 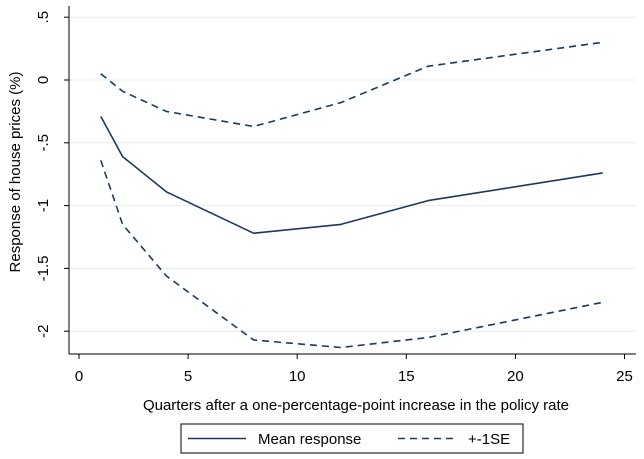 I want to click on x-tick-label: 25, so click(x=624, y=376).